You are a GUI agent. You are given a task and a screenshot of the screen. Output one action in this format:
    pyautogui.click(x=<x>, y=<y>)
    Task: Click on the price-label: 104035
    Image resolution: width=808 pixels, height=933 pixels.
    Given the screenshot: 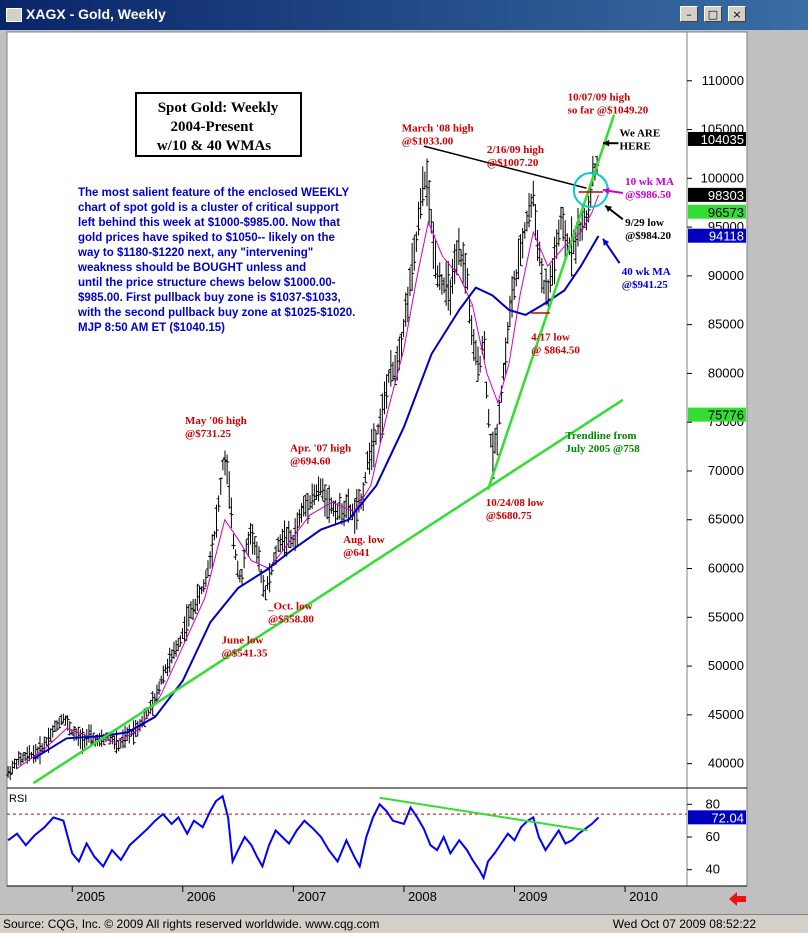 What is the action you would take?
    pyautogui.click(x=722, y=139)
    